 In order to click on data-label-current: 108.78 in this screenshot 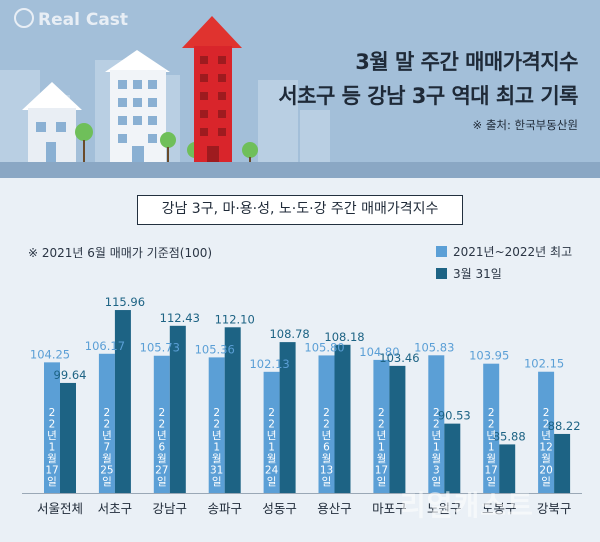, I will do `click(289, 334)`.